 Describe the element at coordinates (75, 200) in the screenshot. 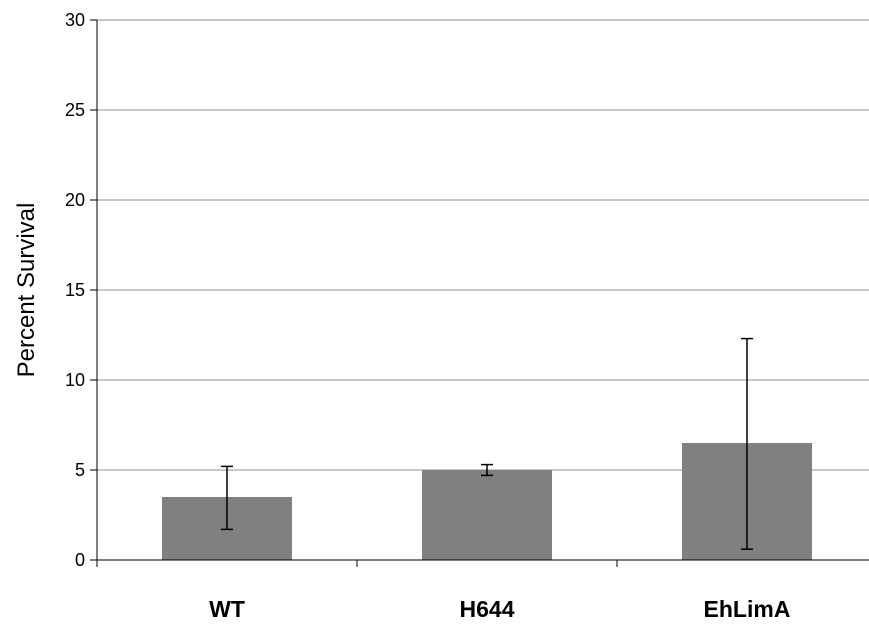

I see `y-tick-label: 20` at that location.